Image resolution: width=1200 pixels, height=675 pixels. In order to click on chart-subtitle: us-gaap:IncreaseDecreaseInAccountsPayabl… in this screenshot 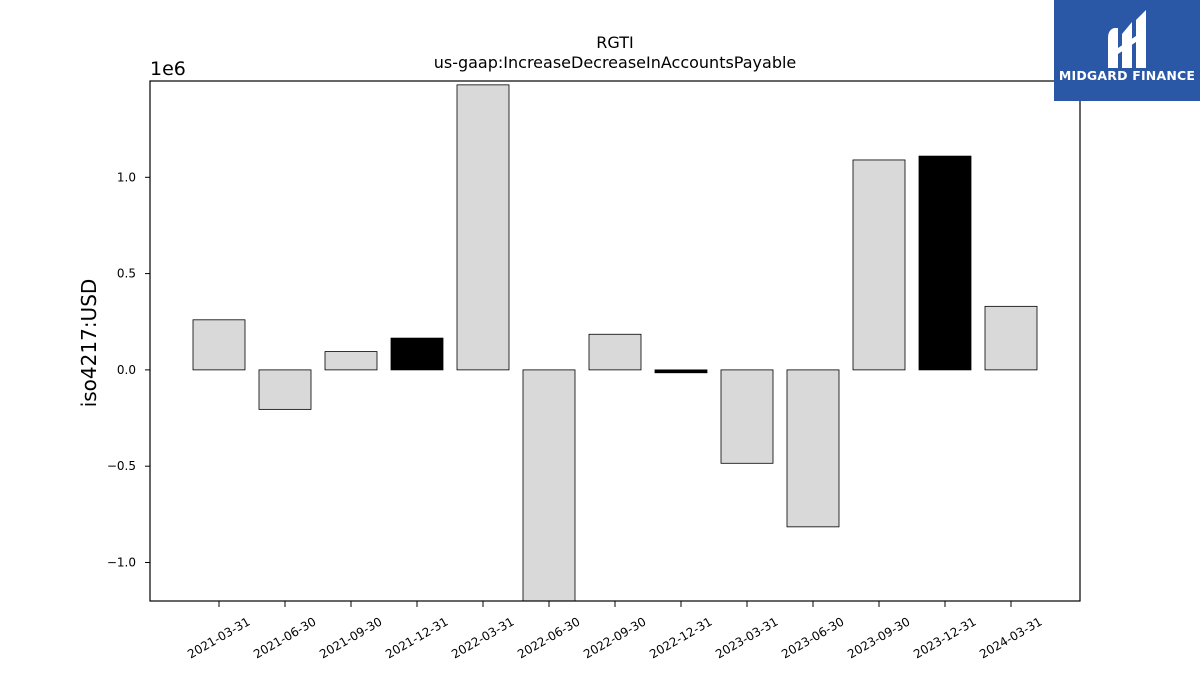, I will do `click(615, 62)`.